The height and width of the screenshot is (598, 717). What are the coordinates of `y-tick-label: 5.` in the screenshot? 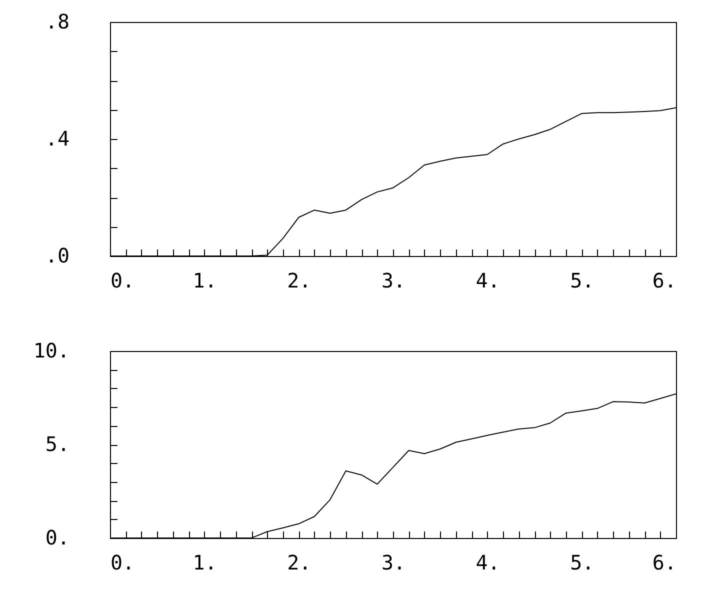 It's located at (57, 444).